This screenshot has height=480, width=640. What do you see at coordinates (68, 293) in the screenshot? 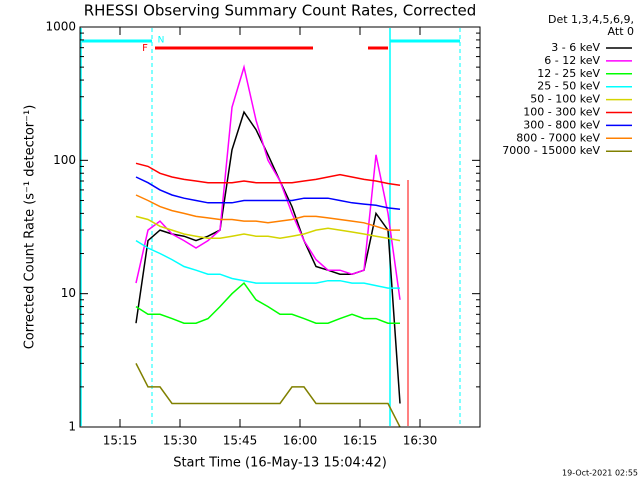
I see `y-tick-label: 10` at bounding box center [68, 293].